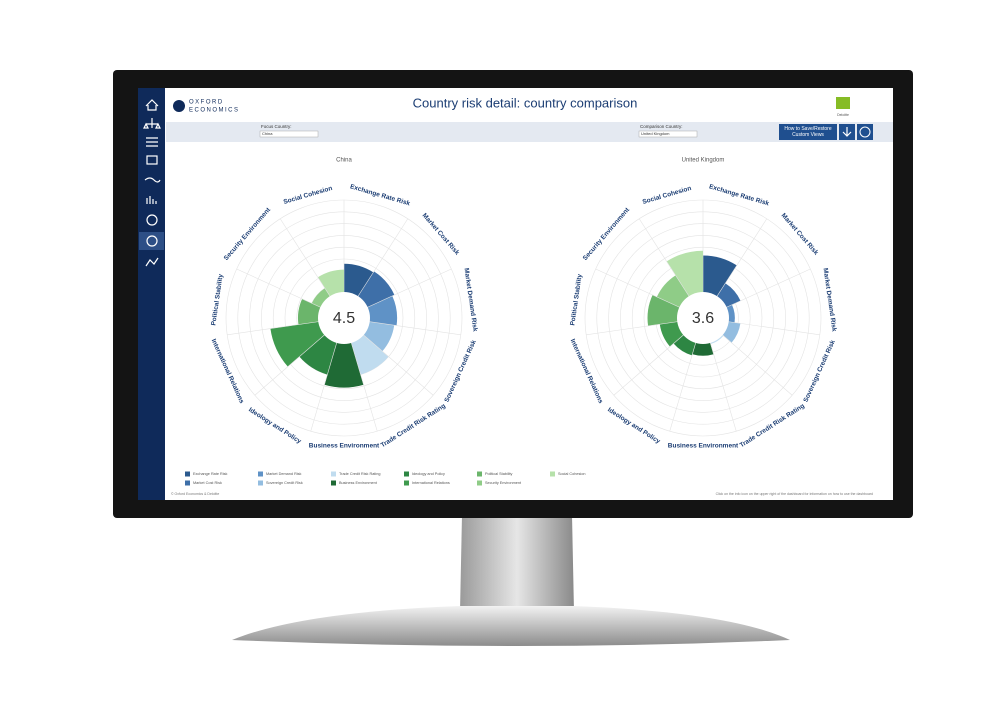 Image resolution: width=1000 pixels, height=705 pixels. What do you see at coordinates (344, 161) in the screenshot?
I see `chart-title: China` at bounding box center [344, 161].